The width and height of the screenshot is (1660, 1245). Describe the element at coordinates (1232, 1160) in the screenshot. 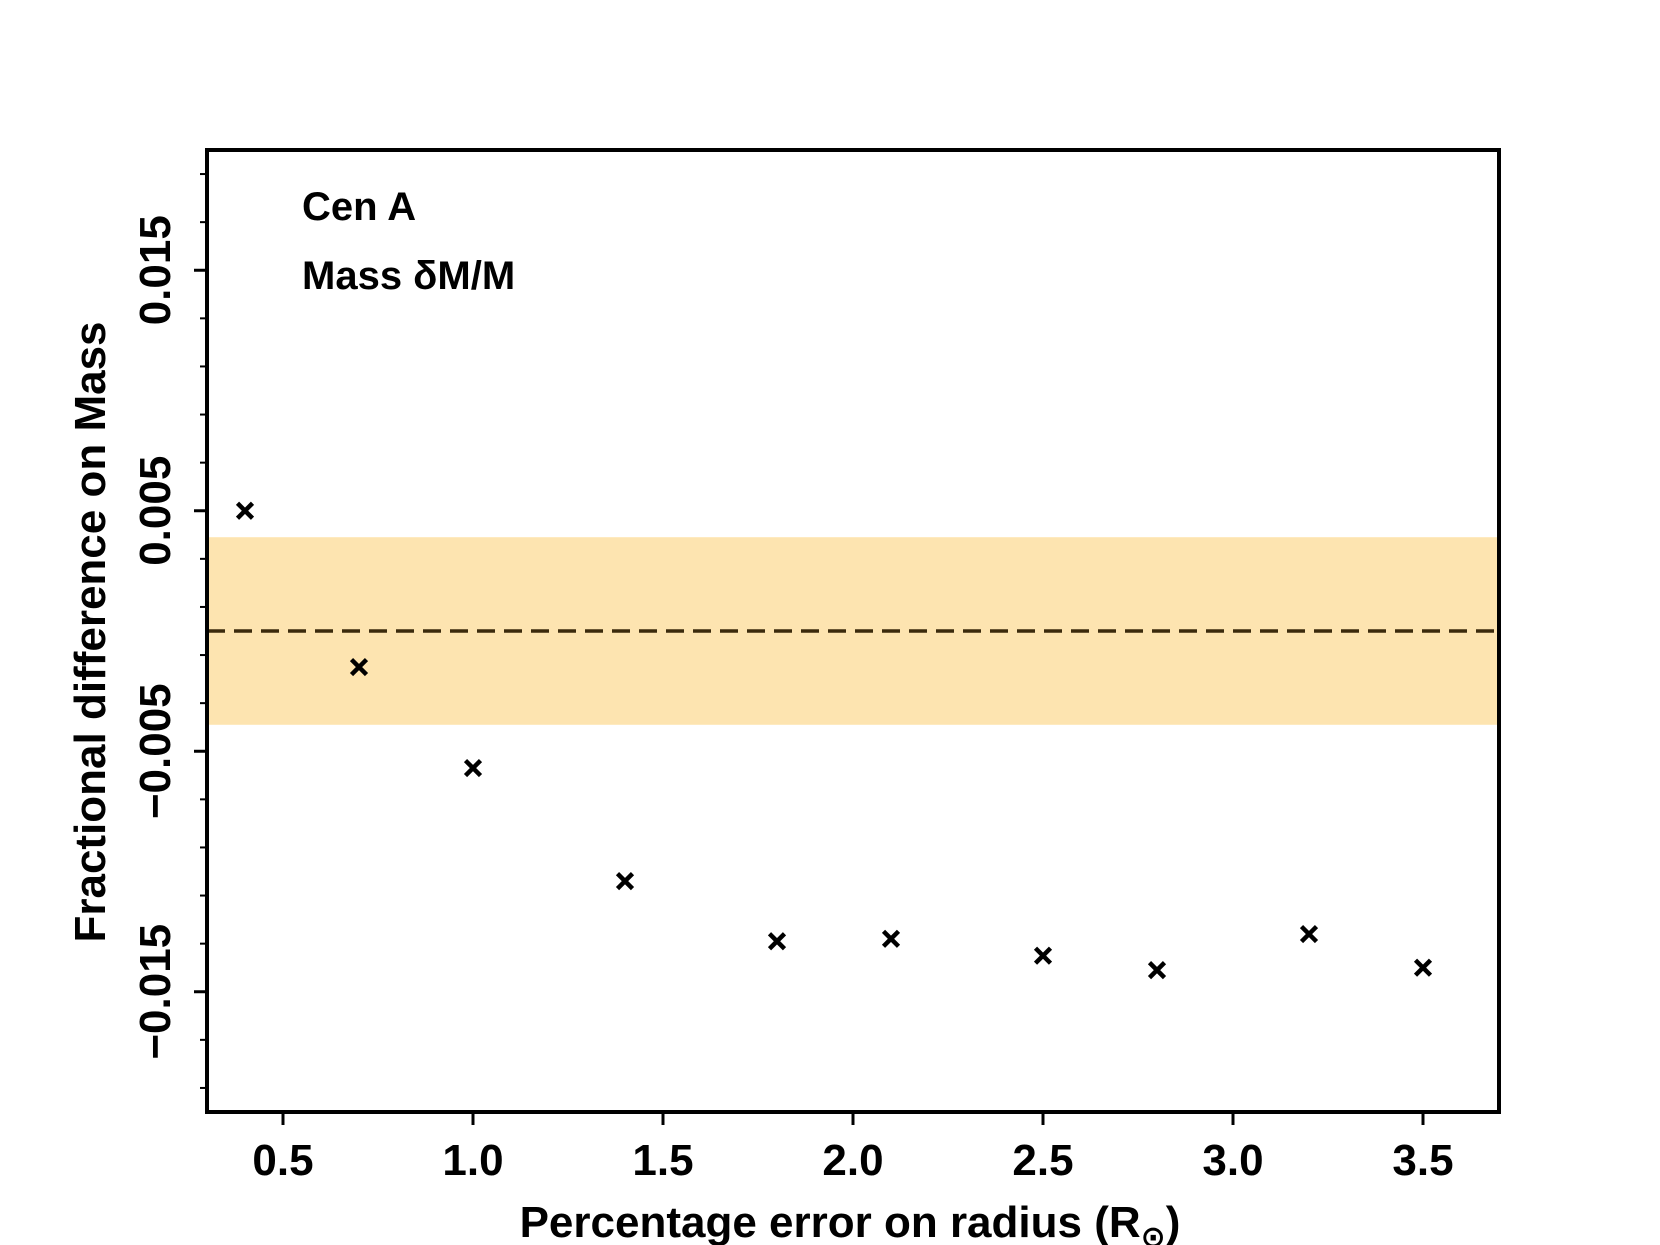

I see `x-tick-label: 3.0` at that location.